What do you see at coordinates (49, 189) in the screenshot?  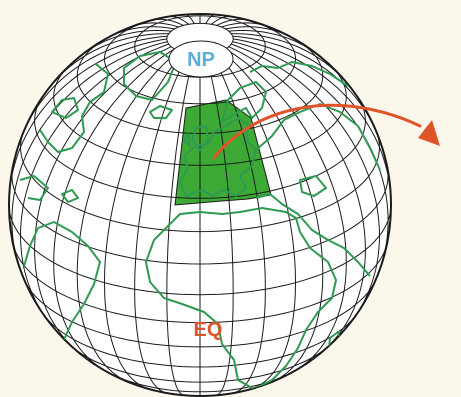 I see `coastline-central-america` at bounding box center [49, 189].